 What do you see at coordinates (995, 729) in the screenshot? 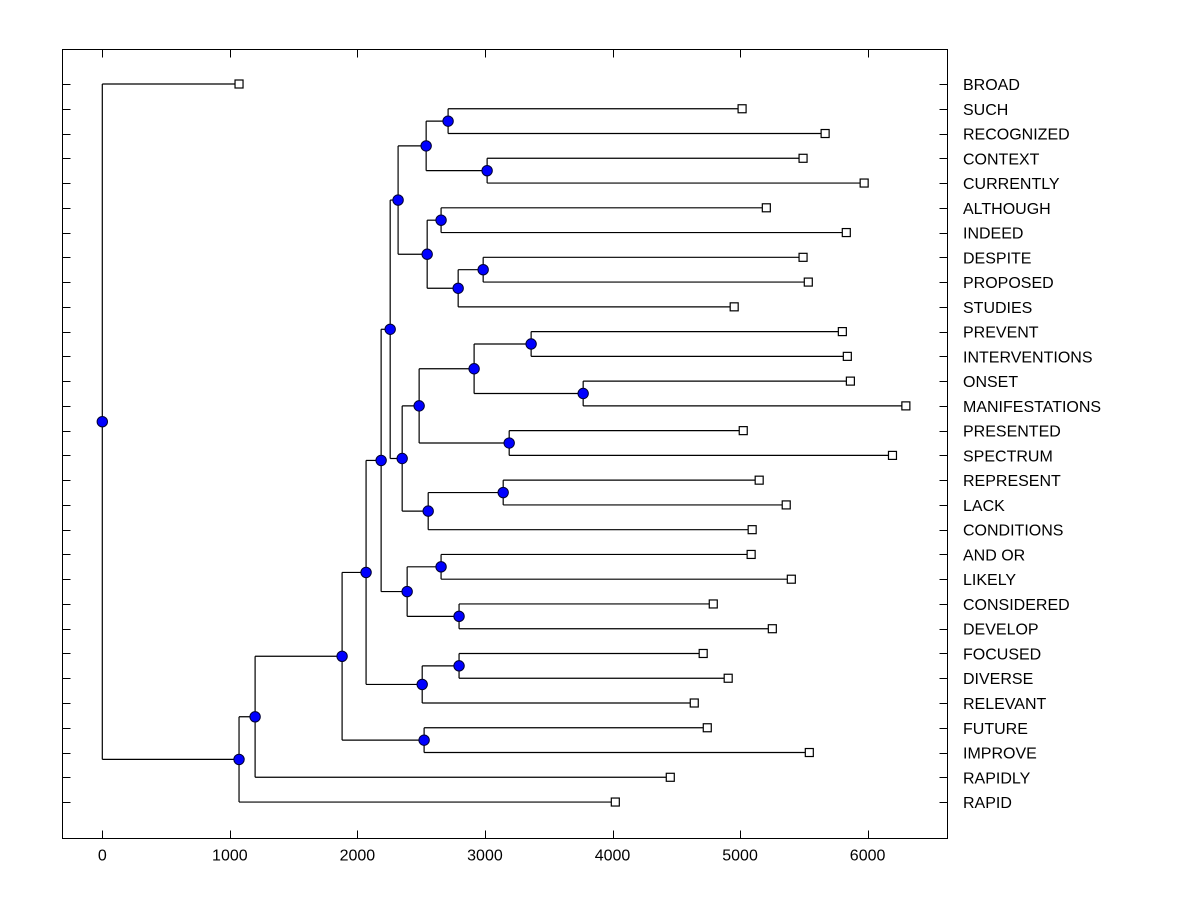
I see `leaf-label: FUTURE` at bounding box center [995, 729].